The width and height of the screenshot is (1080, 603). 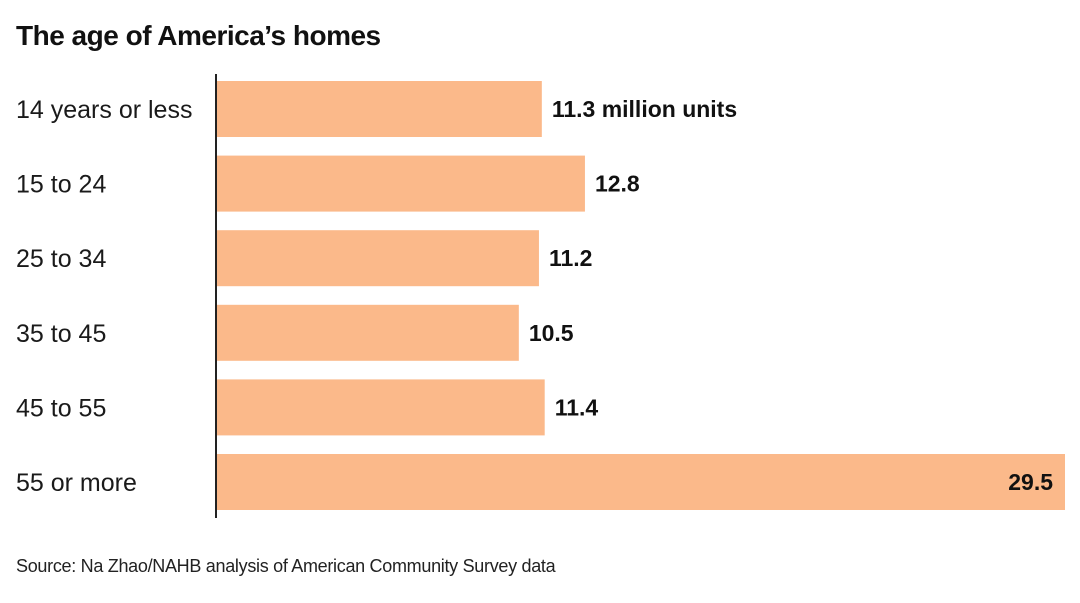 I want to click on category-label-2: 25 to 34, so click(x=61, y=259).